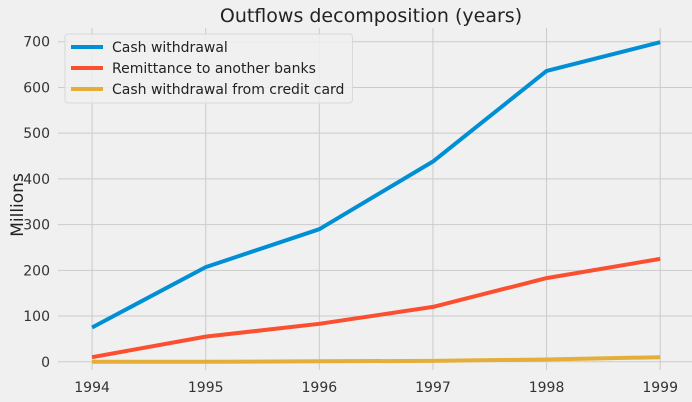 The width and height of the screenshot is (692, 402). What do you see at coordinates (170, 48) in the screenshot?
I see `legend-label: Cash withdrawal` at bounding box center [170, 48].